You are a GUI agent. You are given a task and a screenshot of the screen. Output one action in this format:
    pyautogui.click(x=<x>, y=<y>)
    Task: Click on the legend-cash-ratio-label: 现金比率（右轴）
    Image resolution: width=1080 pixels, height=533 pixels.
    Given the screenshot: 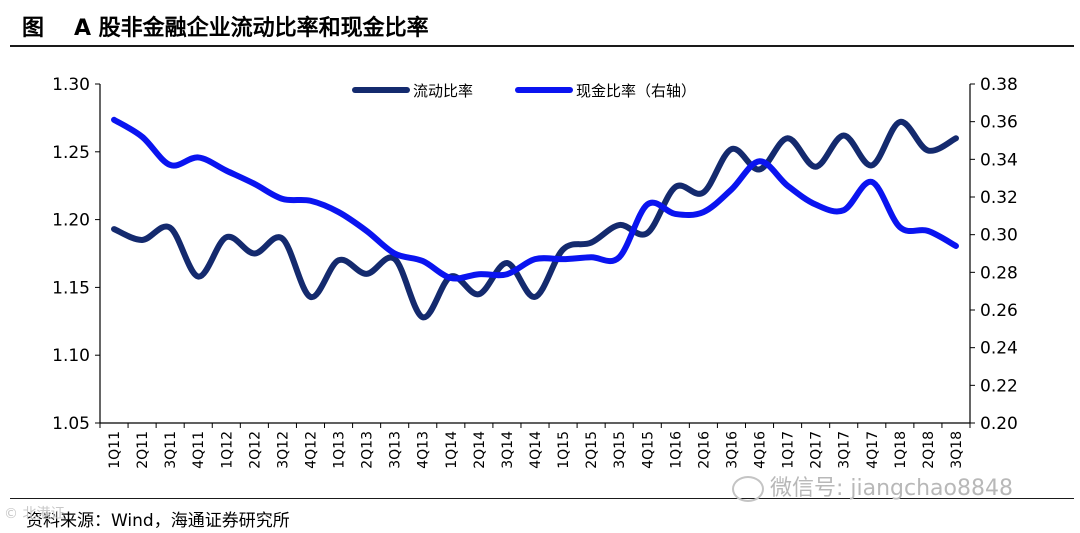 What is the action you would take?
    pyautogui.click(x=636, y=91)
    